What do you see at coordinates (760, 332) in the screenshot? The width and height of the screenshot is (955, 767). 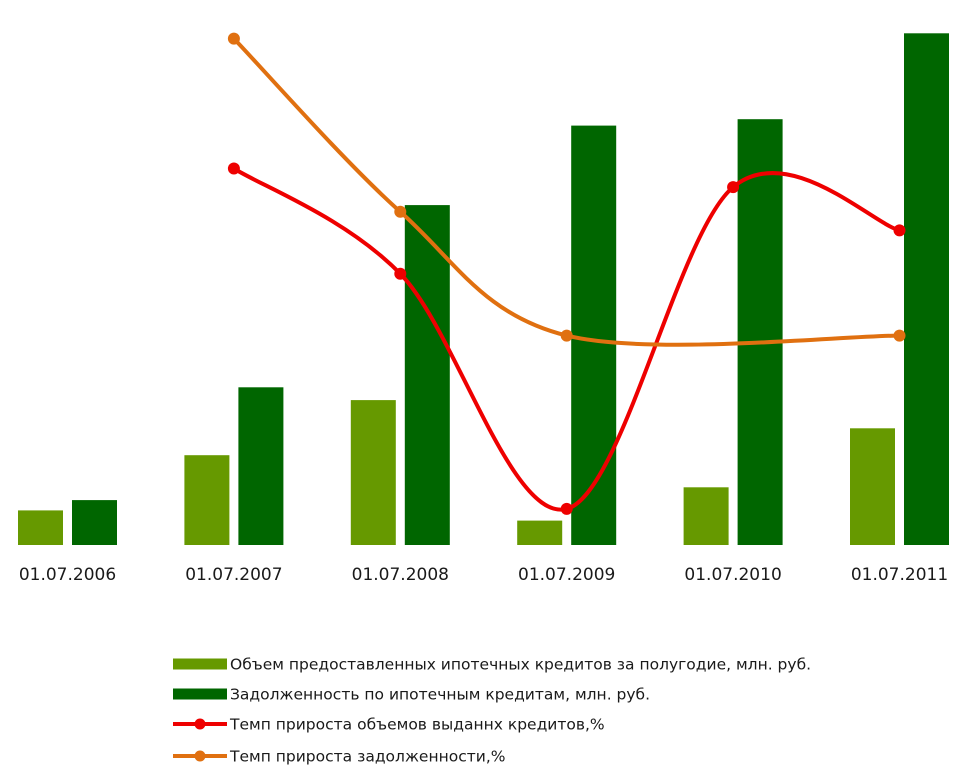 I see `bar-s2-01.07.2010` at bounding box center [760, 332].